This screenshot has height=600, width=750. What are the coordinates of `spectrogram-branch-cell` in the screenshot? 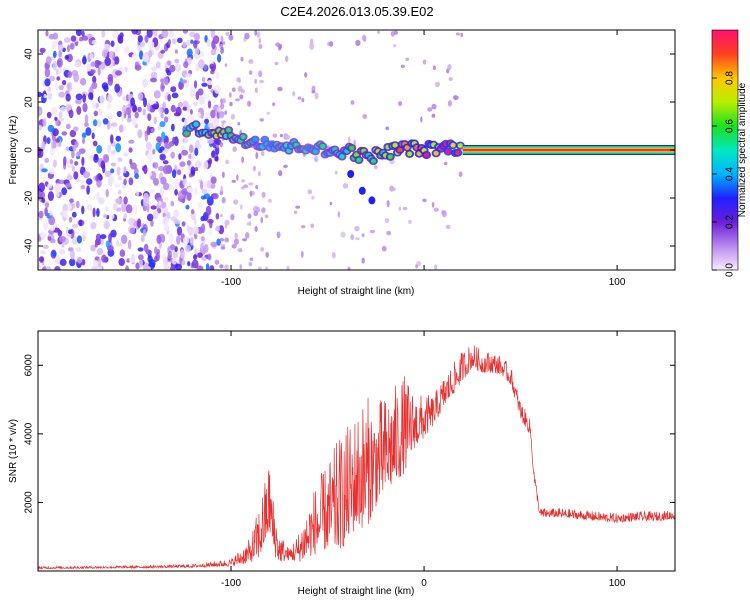 It's located at (351, 174).